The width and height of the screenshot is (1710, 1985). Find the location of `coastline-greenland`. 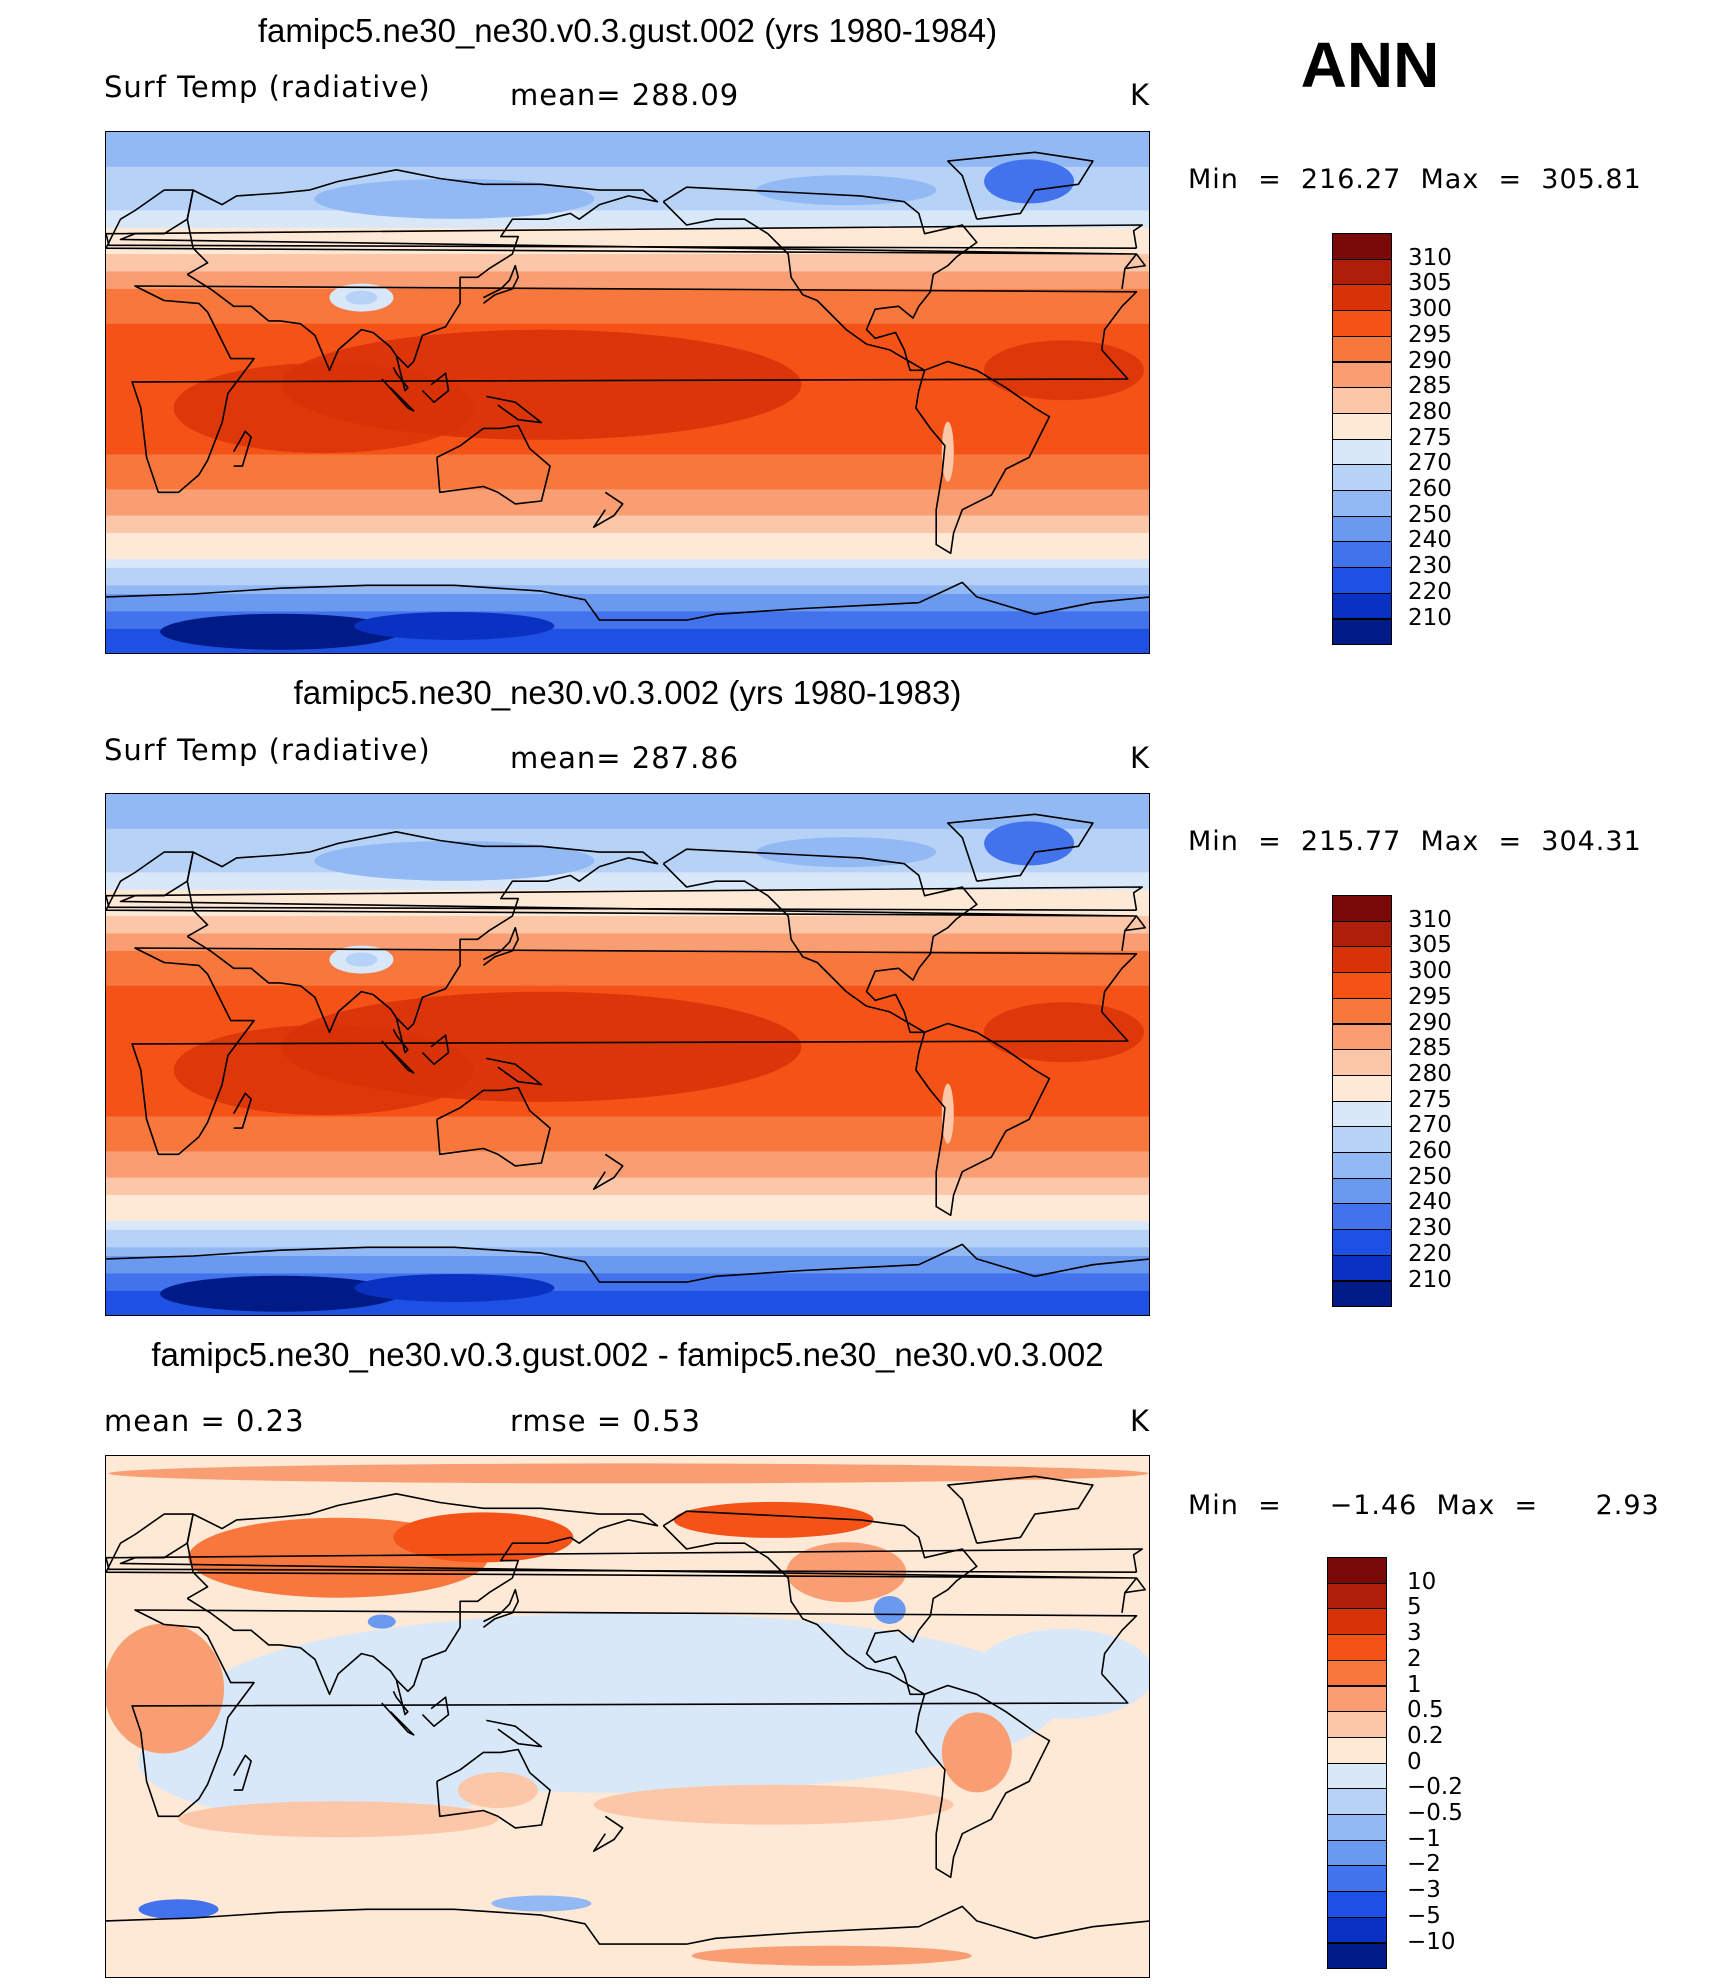

coastline-greenland is located at coordinates (1020, 1509).